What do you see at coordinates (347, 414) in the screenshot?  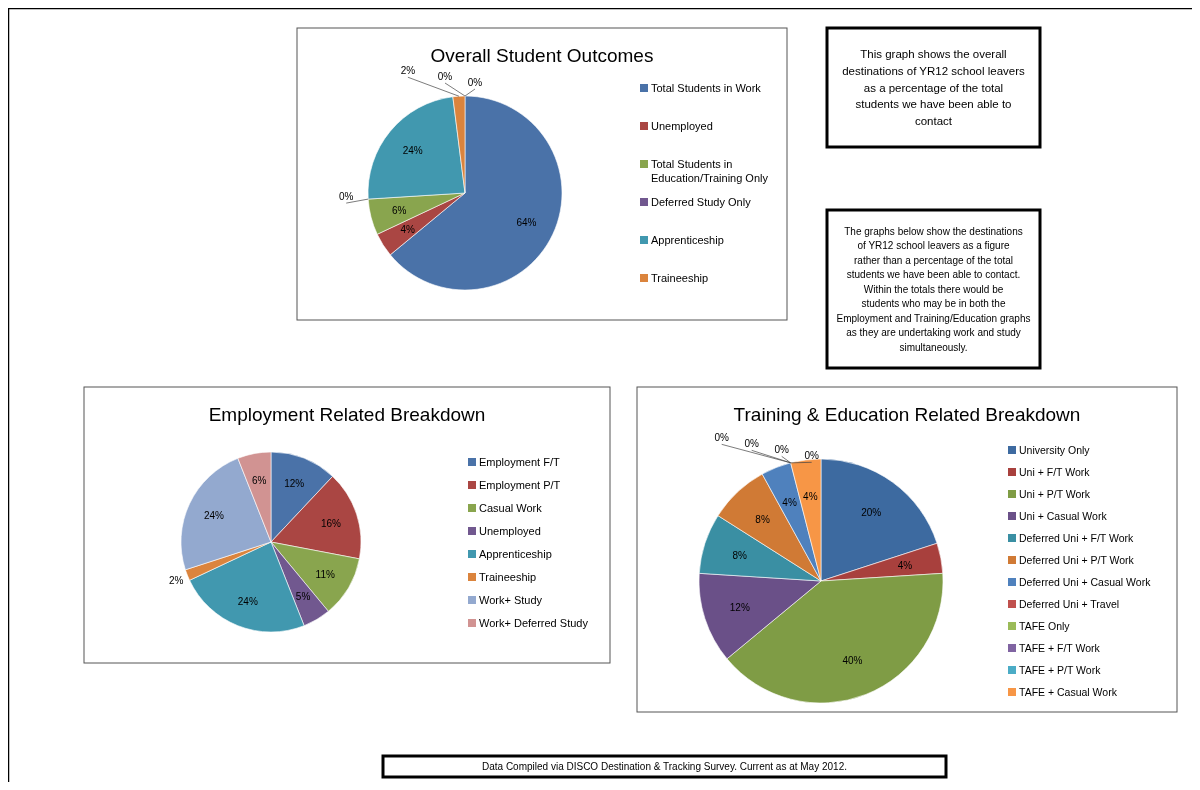 I see `chart-title: Employment Related Breakdown` at bounding box center [347, 414].